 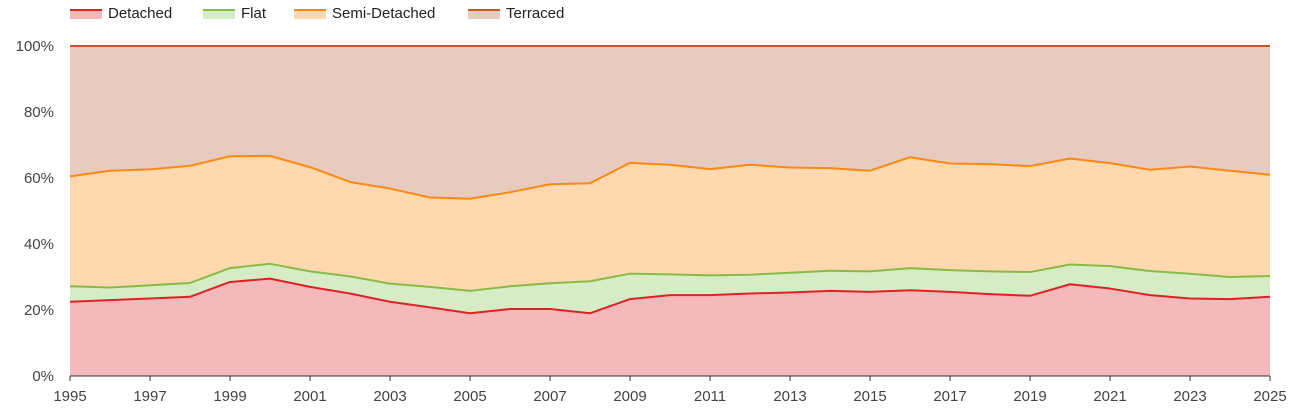 I want to click on y-tick-label: 60%, so click(x=39, y=178).